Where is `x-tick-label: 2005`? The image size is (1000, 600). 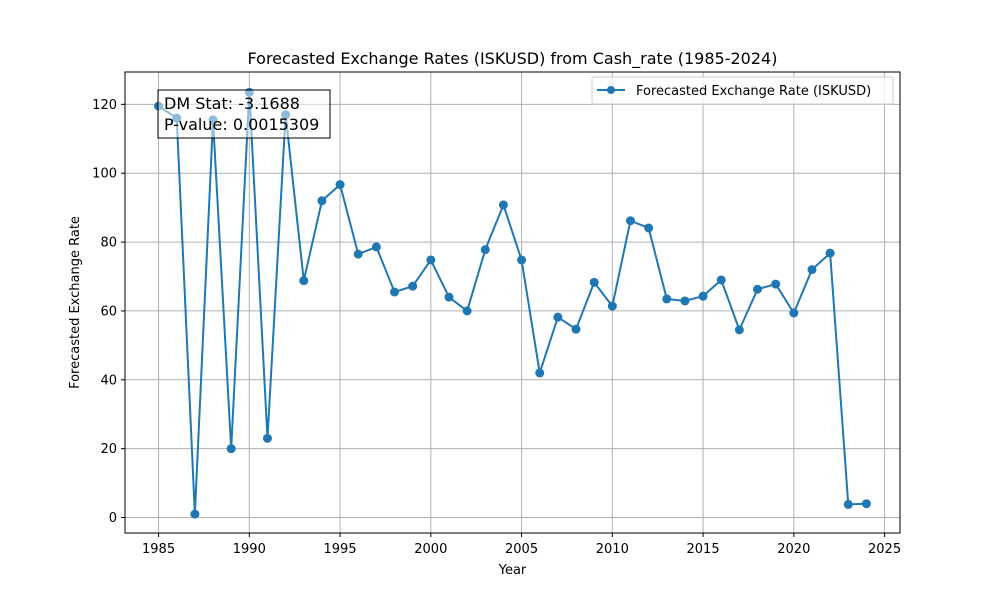
x-tick-label: 2005 is located at coordinates (521, 549).